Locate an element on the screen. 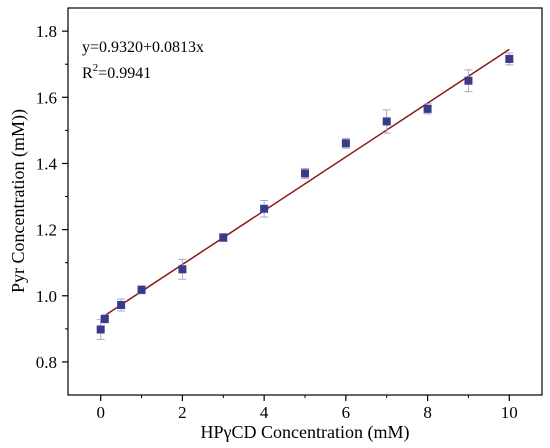 The image size is (550, 448). y-tick-label: 1.4 is located at coordinates (47, 163).